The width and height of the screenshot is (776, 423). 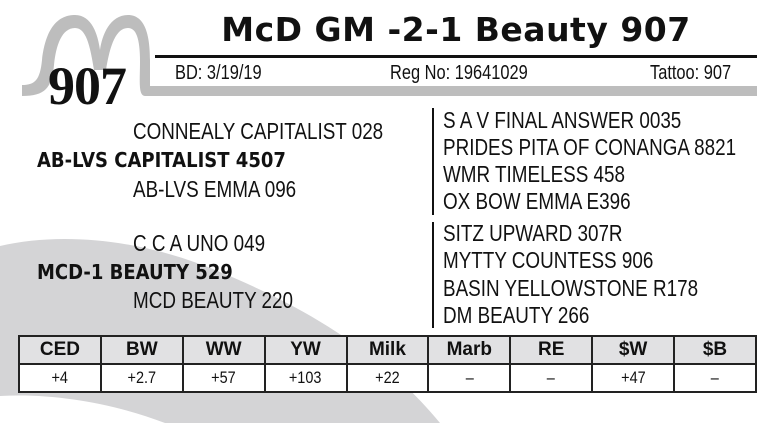 I want to click on page-title: McD GM -2-1 Beauty 907, so click(x=456, y=29).